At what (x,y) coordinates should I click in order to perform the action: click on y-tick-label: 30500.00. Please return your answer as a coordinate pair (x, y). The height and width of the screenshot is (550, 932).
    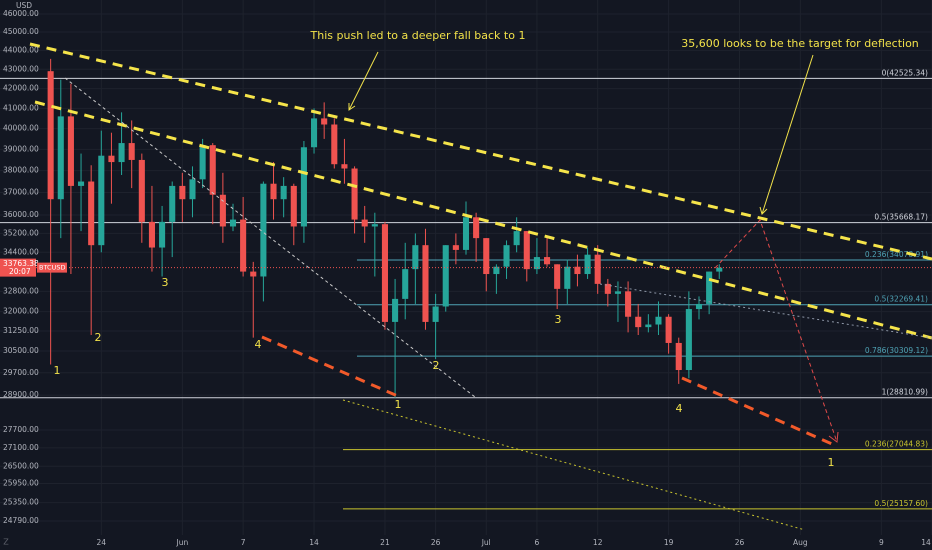
    Looking at the image, I should click on (21, 350).